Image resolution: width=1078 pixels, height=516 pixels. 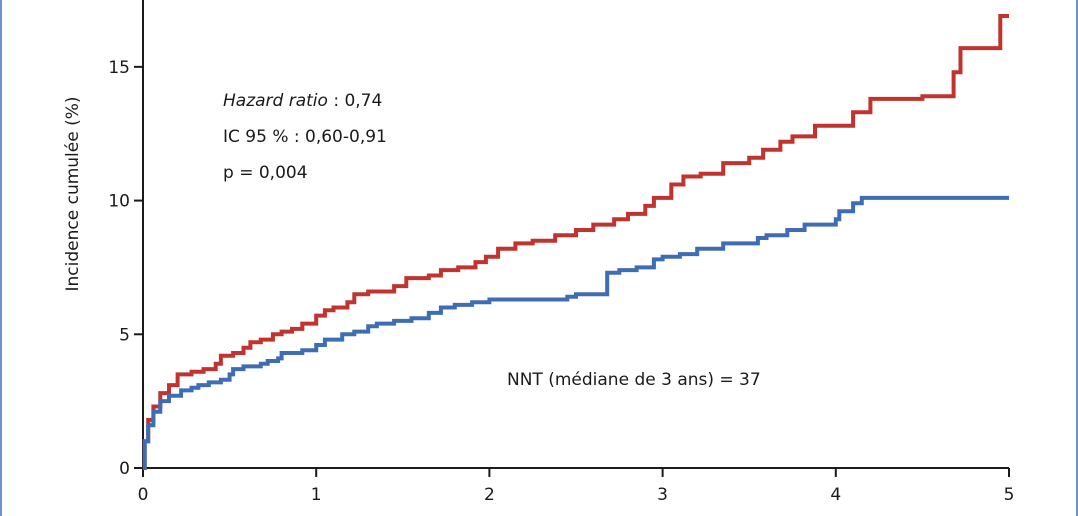 I want to click on x-tick-label-4: 4, so click(x=835, y=495).